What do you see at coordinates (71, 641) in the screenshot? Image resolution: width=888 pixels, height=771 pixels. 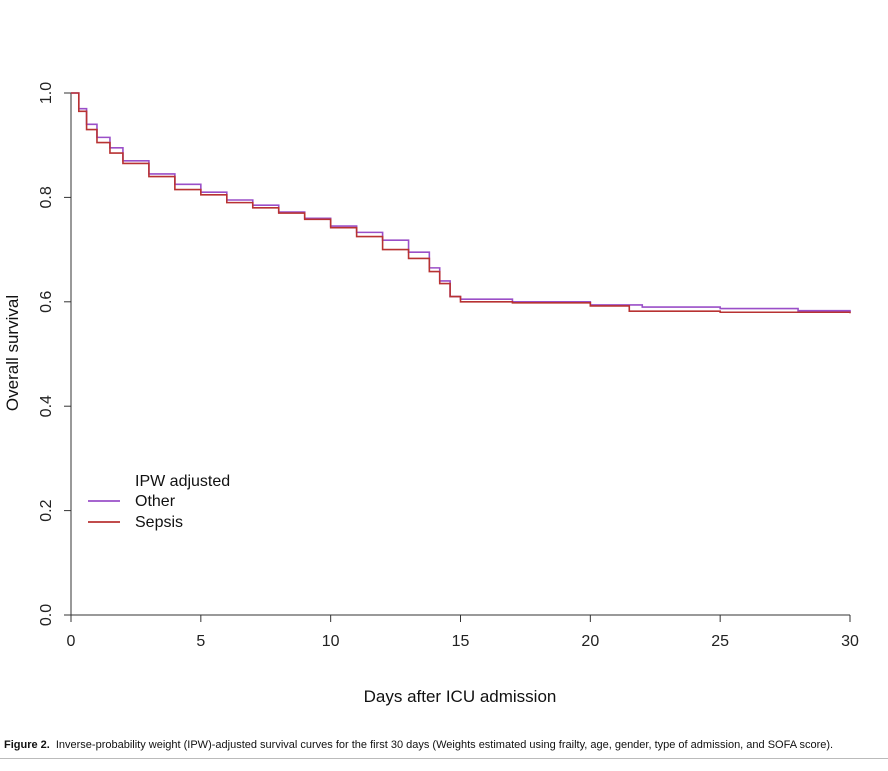 I see `x-tick-label: 0` at bounding box center [71, 641].